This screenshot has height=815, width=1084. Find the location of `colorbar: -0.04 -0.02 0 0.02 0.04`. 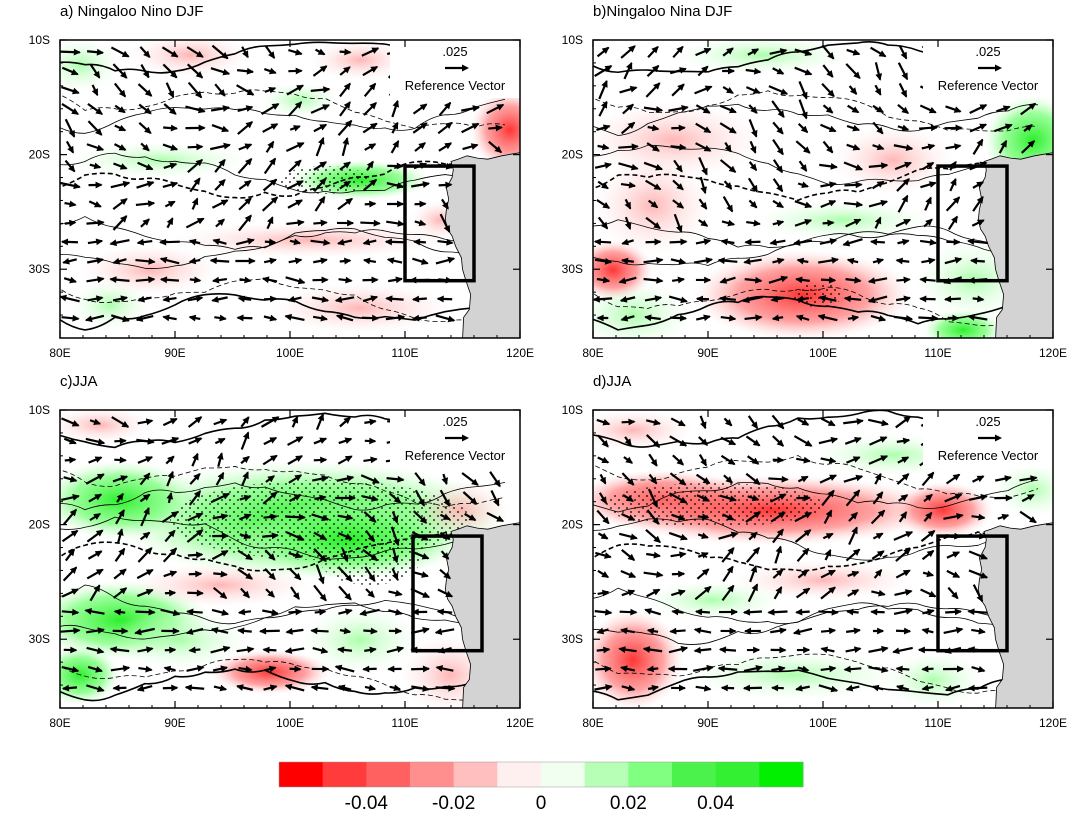

colorbar: -0.04 -0.02 0 0.02 0.04 is located at coordinates (541, 788).